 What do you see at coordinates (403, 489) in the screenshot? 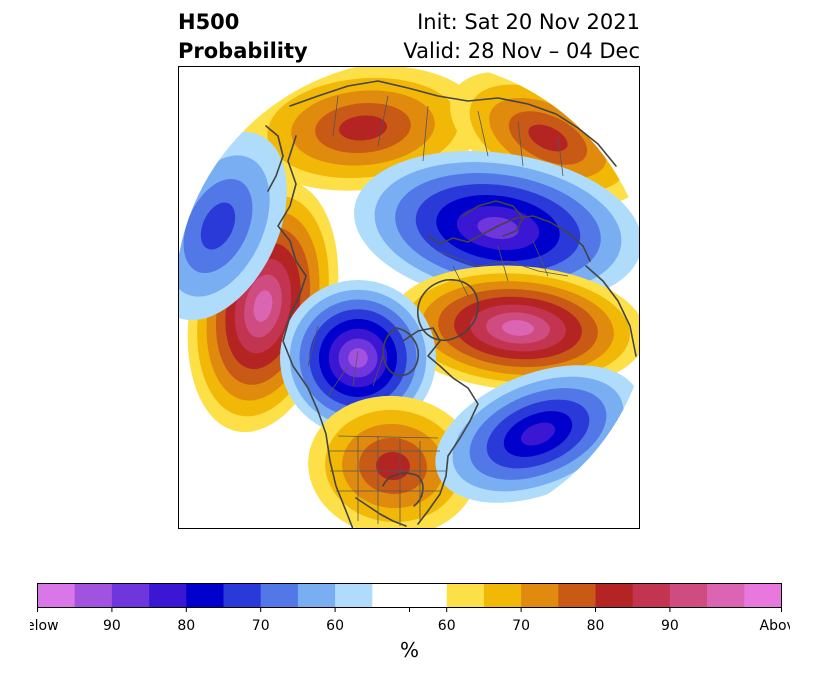
I see `coastline-gulf-of-mexico` at bounding box center [403, 489].